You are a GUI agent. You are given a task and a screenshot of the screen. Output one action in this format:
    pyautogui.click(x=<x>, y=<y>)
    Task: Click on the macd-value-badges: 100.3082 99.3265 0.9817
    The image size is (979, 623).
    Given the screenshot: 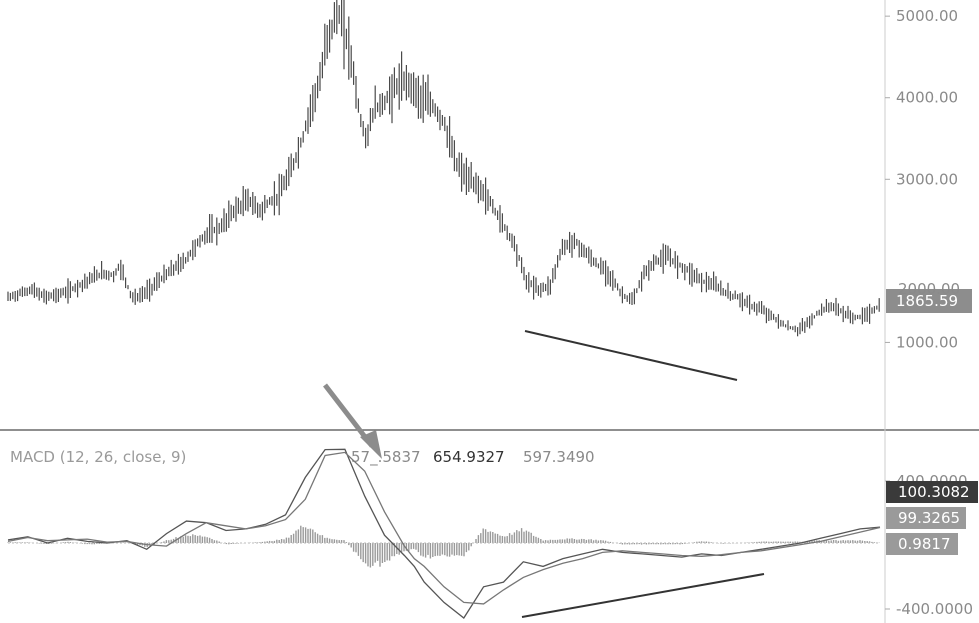 What is the action you would take?
    pyautogui.click(x=932, y=518)
    